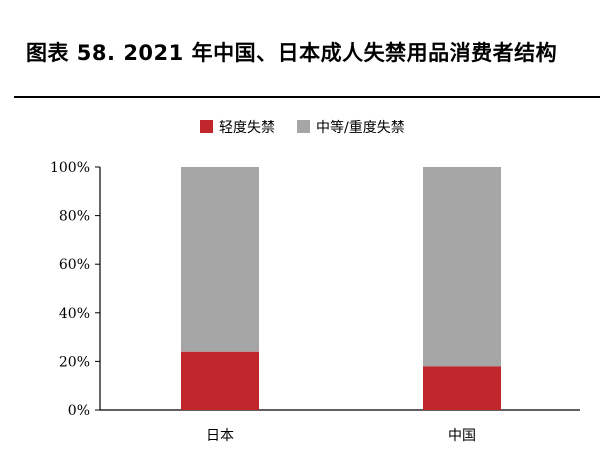 The height and width of the screenshot is (458, 608). I want to click on y-tick-label: 40%, so click(74, 314).